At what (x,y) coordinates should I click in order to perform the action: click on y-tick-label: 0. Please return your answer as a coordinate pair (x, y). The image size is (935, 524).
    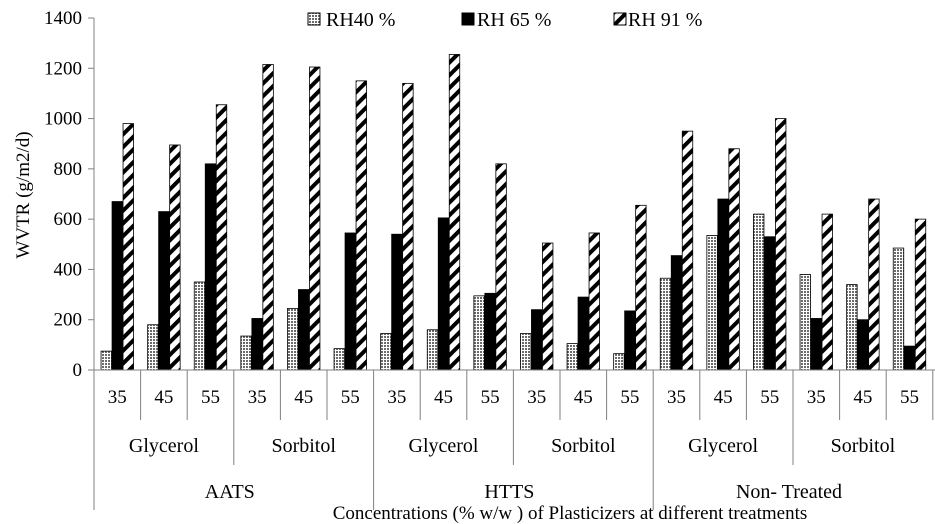
    Looking at the image, I should click on (78, 370).